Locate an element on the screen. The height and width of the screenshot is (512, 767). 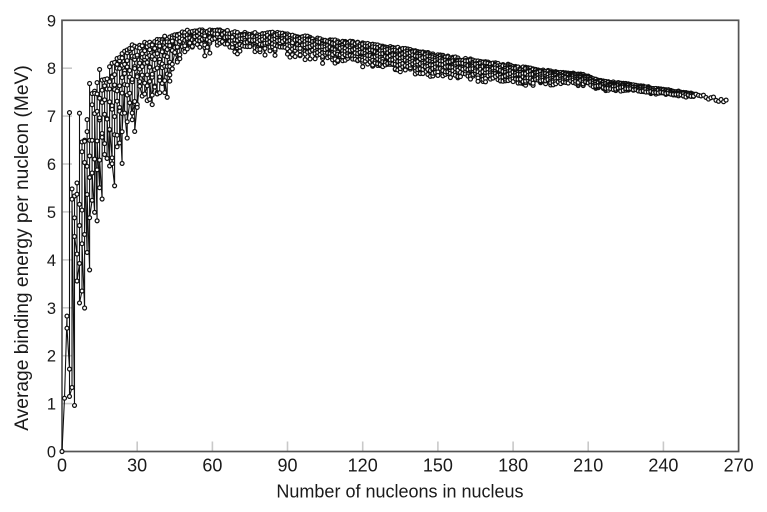
svg-text: 240 is located at coordinates (663, 466).